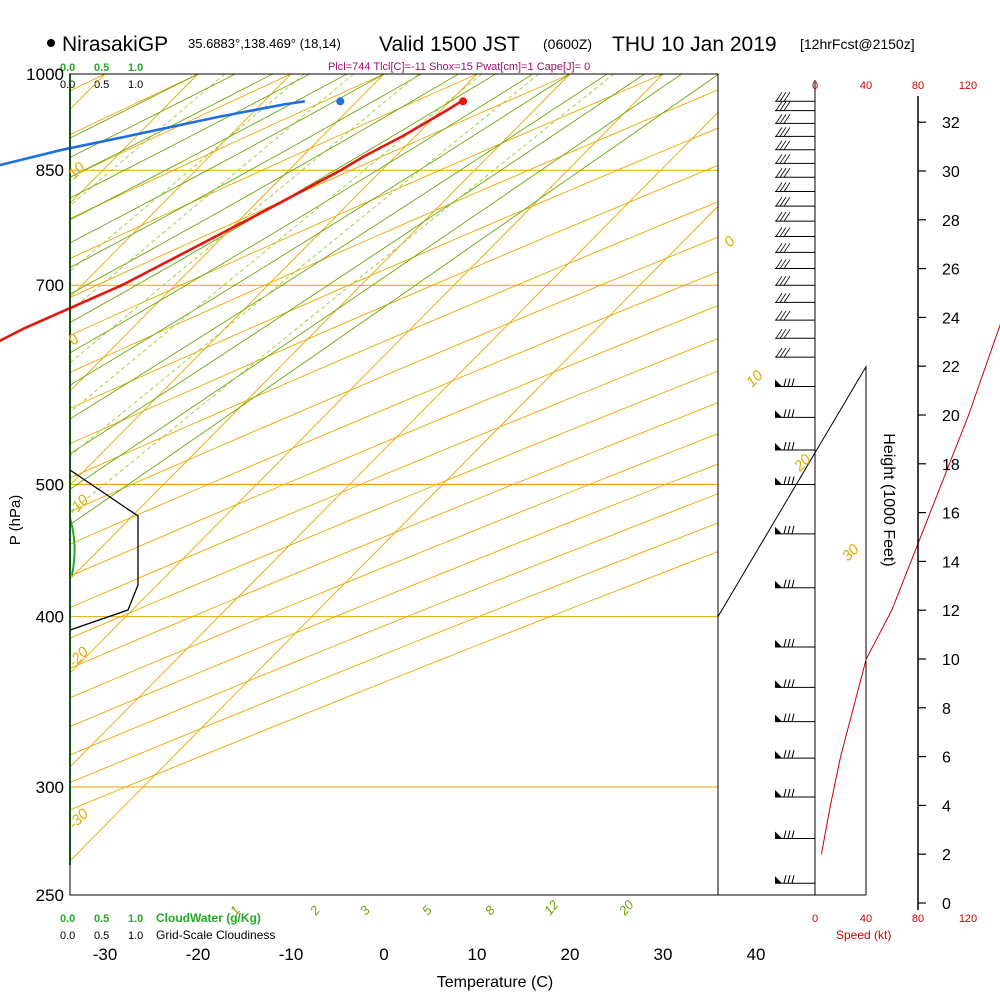 The image size is (1000, 1000). Describe the element at coordinates (463, 101) in the screenshot. I see `surface-temperature-point` at that location.